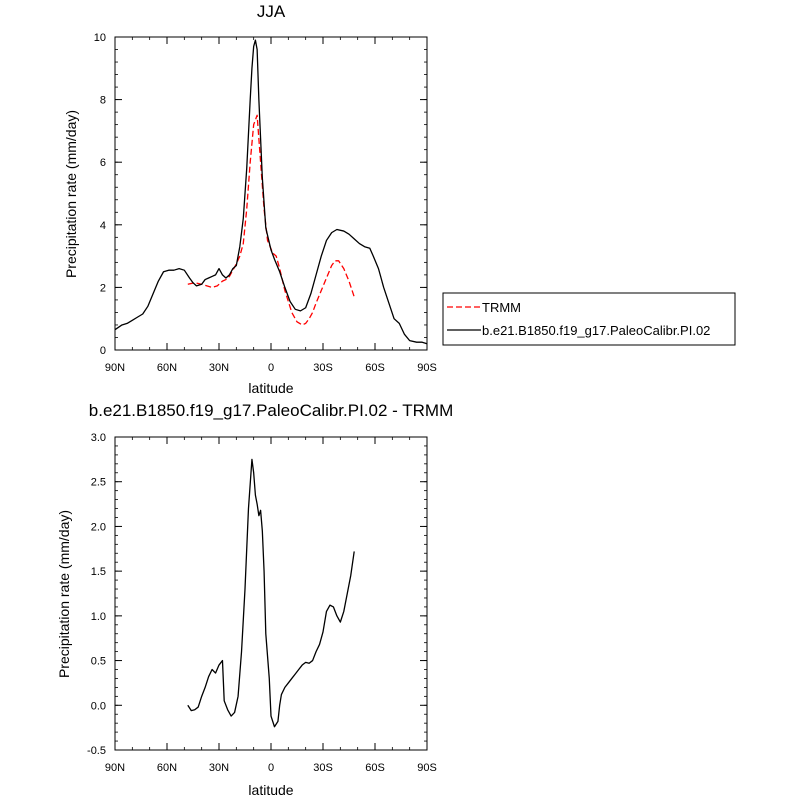 The height and width of the screenshot is (800, 800). I want to click on chart-top-y-tick-label: 4, so click(103, 226).